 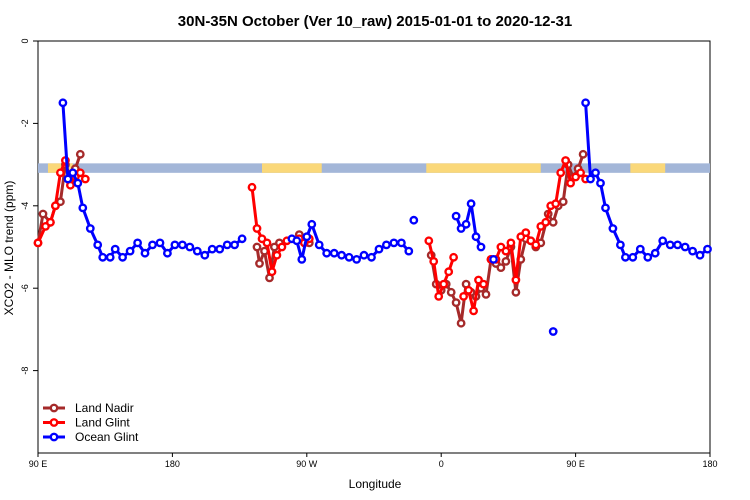 I want to click on y-tick-label: -6, so click(x=25, y=288).